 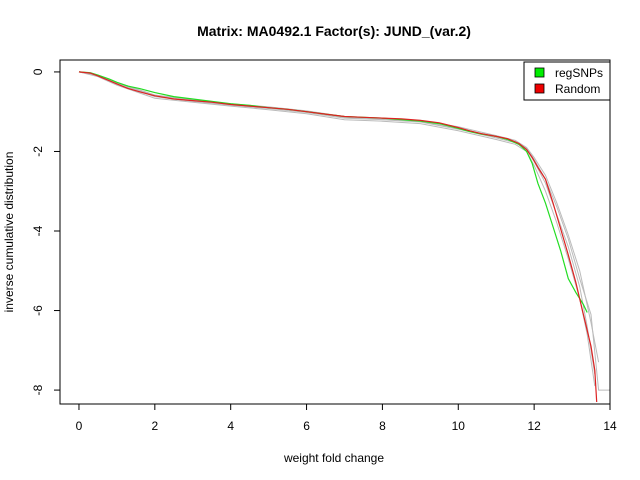 I want to click on x-tick-label: 2, so click(x=154, y=426).